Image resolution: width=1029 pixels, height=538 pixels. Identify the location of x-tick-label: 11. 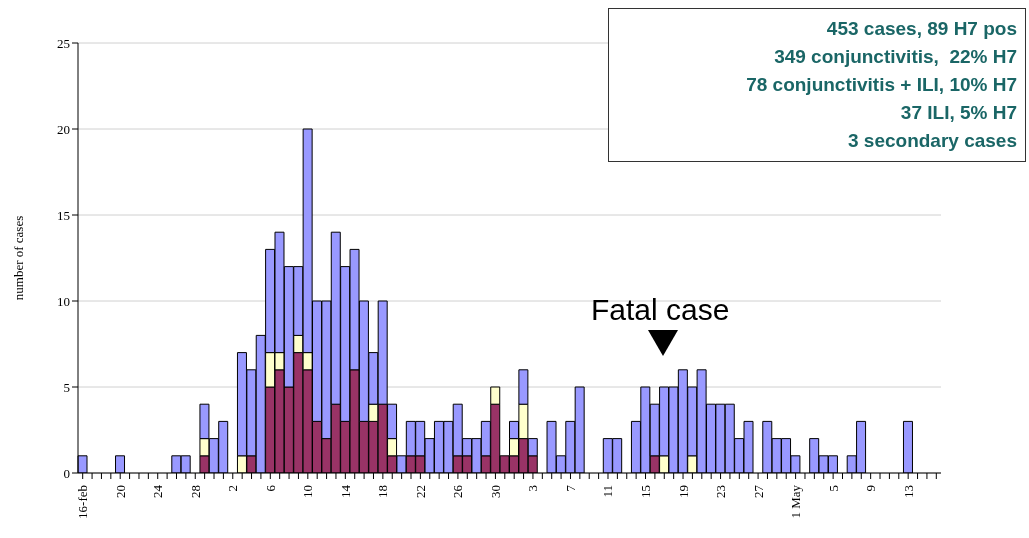
(608, 491).